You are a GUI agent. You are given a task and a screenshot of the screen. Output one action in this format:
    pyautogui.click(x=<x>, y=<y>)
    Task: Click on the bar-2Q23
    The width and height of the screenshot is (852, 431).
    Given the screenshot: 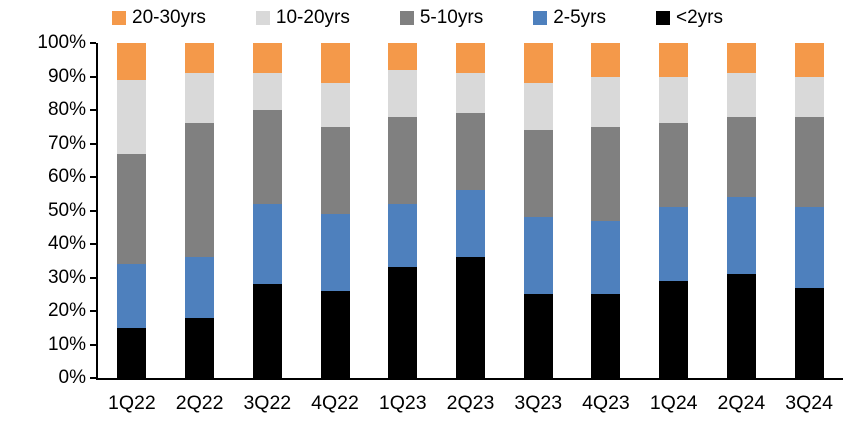 What is the action you would take?
    pyautogui.click(x=470, y=210)
    